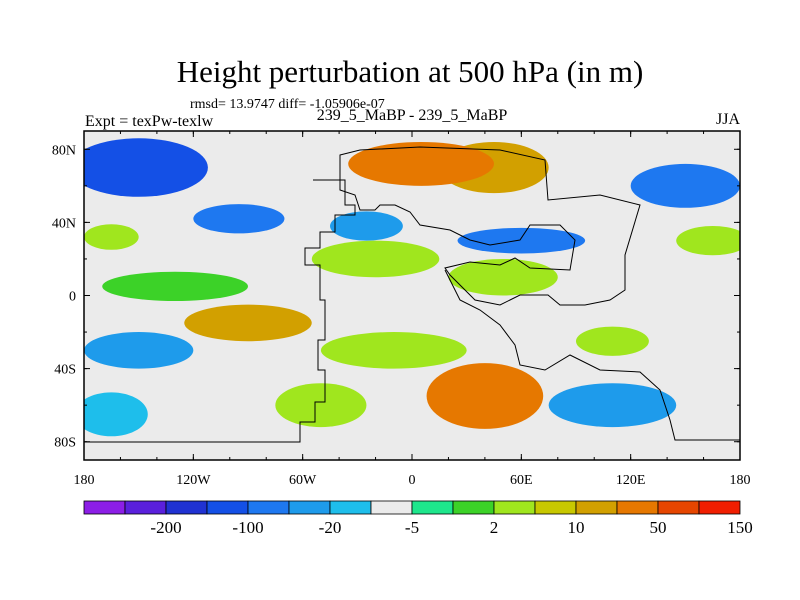  Describe the element at coordinates (149, 121) in the screenshot. I see `experiment-label: Expt = texPw-texlw` at that location.